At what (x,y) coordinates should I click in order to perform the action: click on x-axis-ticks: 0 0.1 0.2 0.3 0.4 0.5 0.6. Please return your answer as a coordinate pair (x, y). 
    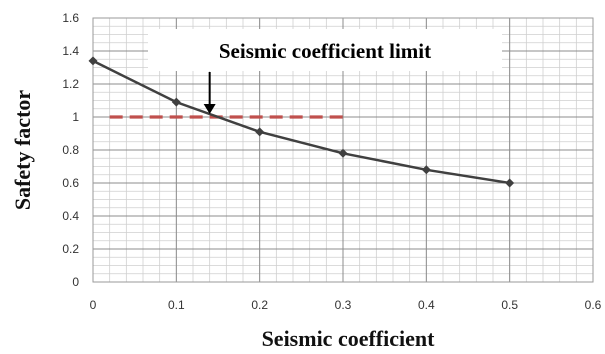
    Looking at the image, I should click on (346, 305).